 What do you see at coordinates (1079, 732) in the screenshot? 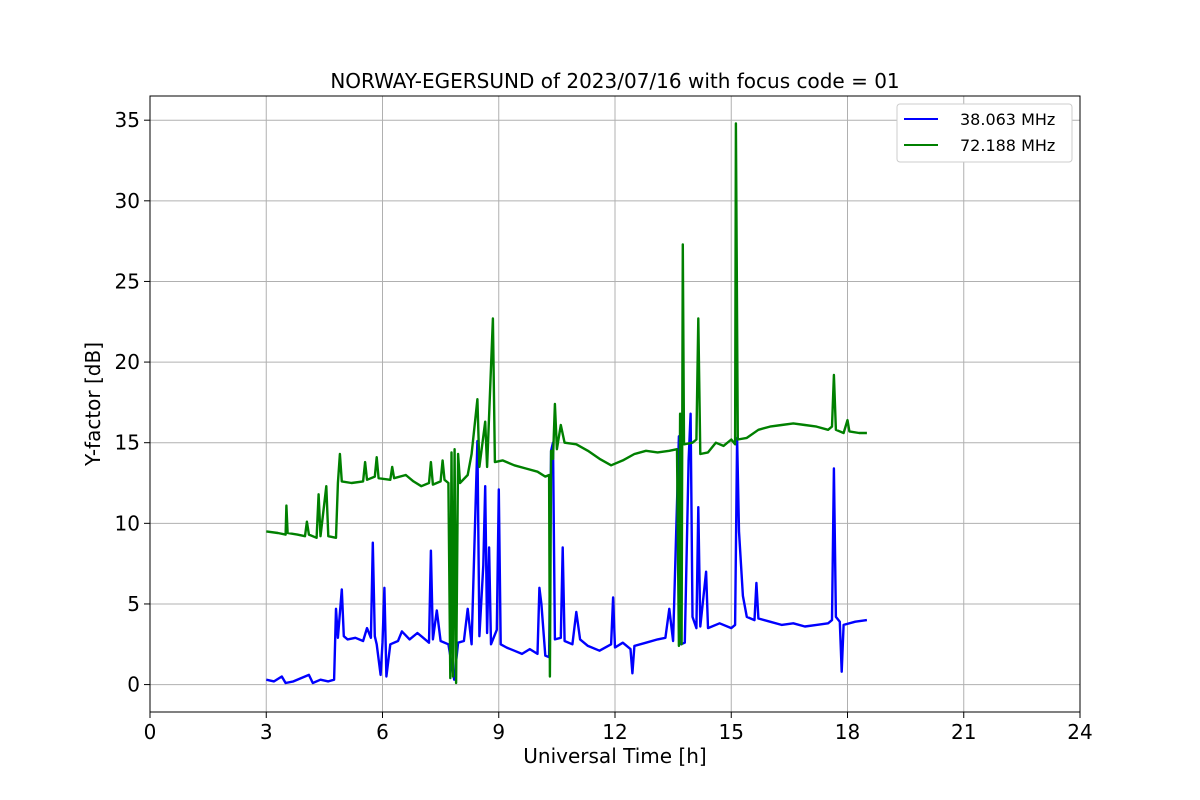
I see `x-tick-label: 24` at bounding box center [1079, 732].